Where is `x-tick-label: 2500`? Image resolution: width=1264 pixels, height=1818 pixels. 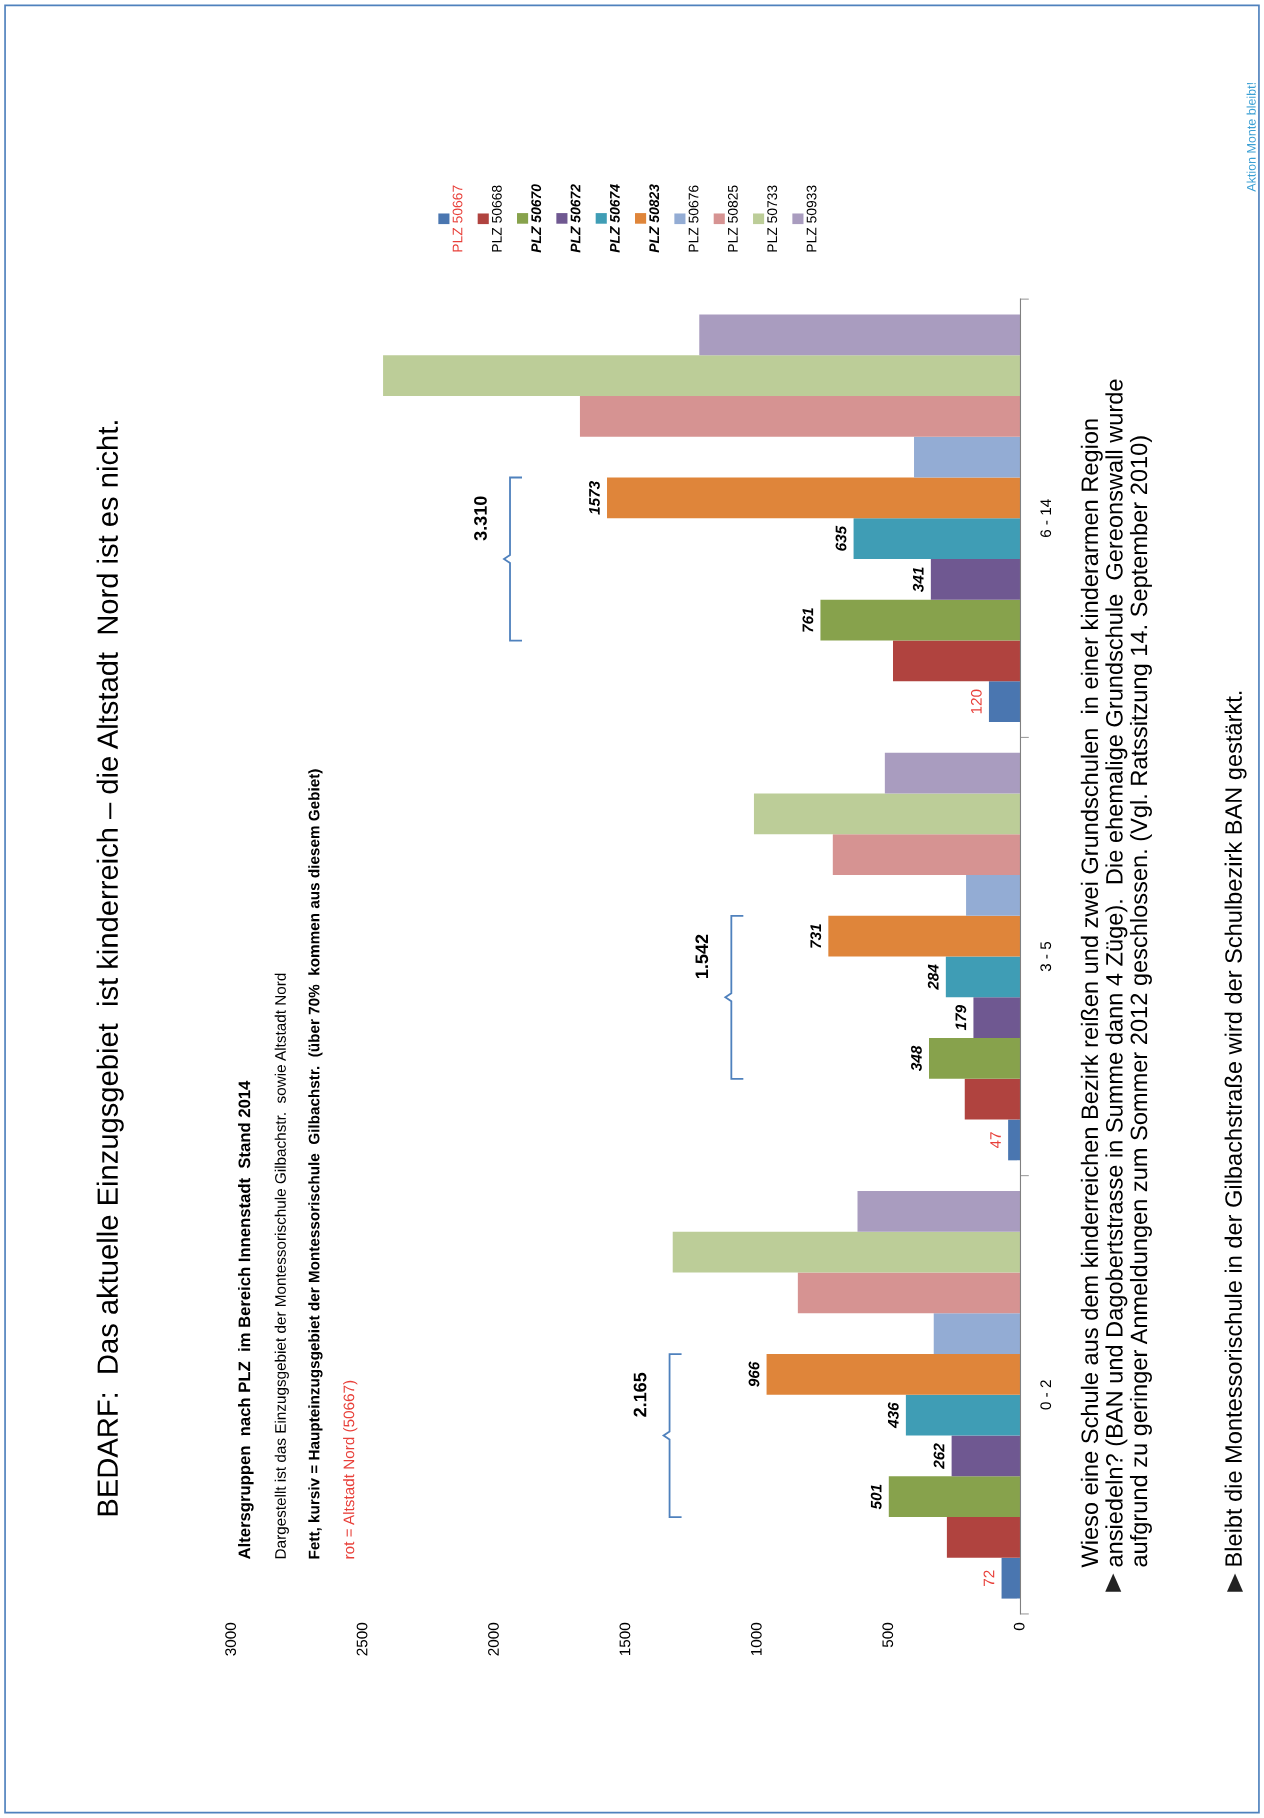
x-tick-label: 2500 is located at coordinates (362, 1639).